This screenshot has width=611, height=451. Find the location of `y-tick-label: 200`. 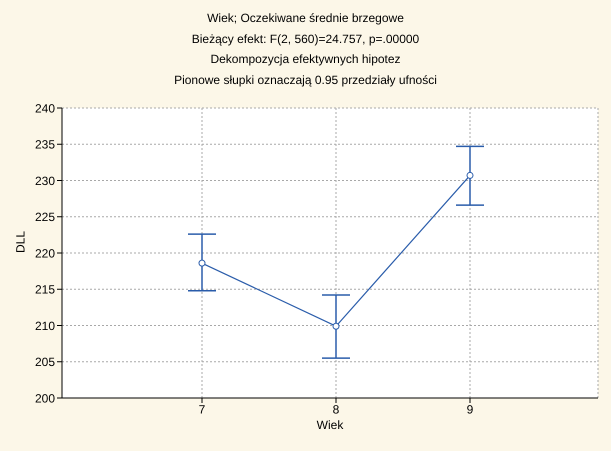

y-tick-label: 200 is located at coordinates (45, 398).